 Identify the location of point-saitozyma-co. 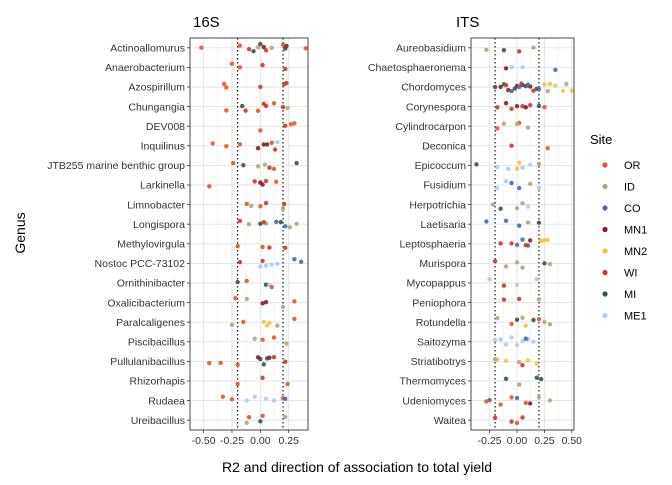
(525, 338).